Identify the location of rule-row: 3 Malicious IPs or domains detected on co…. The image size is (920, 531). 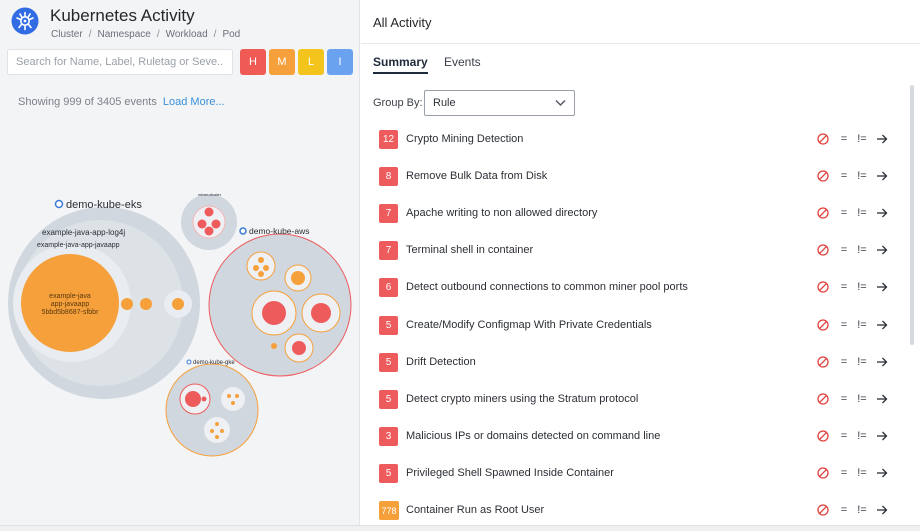
(639, 445).